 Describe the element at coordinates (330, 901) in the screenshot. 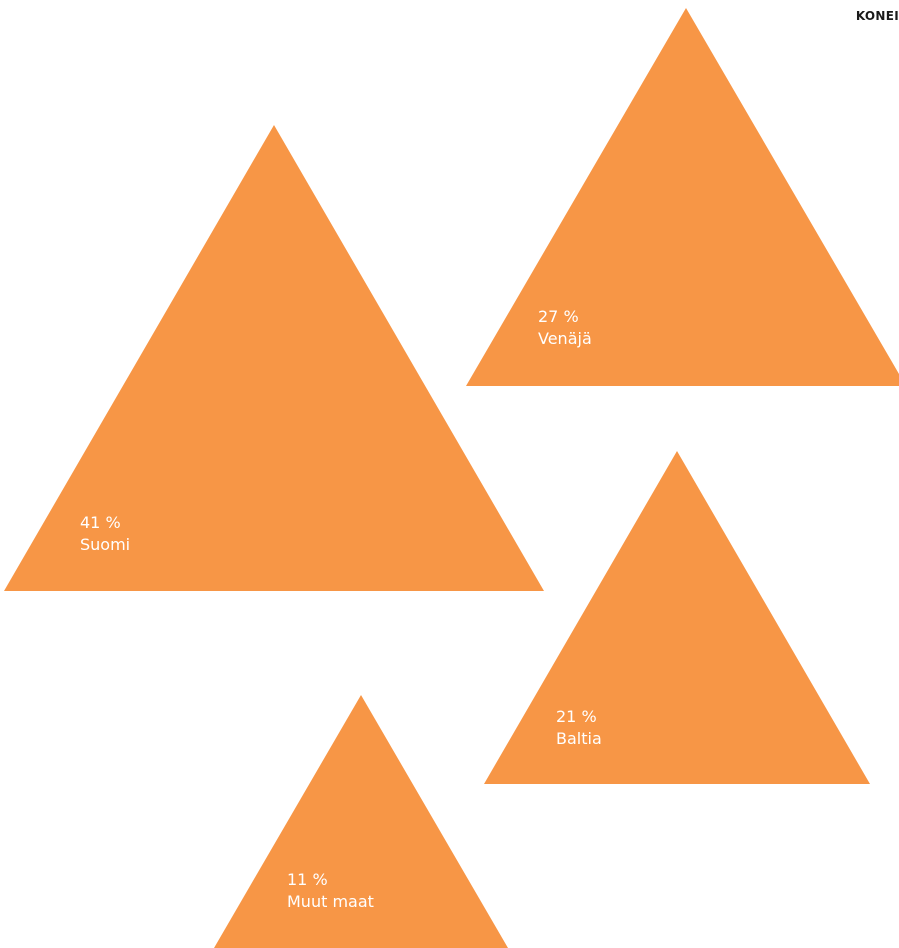

I see `category-label: Muut maat` at that location.